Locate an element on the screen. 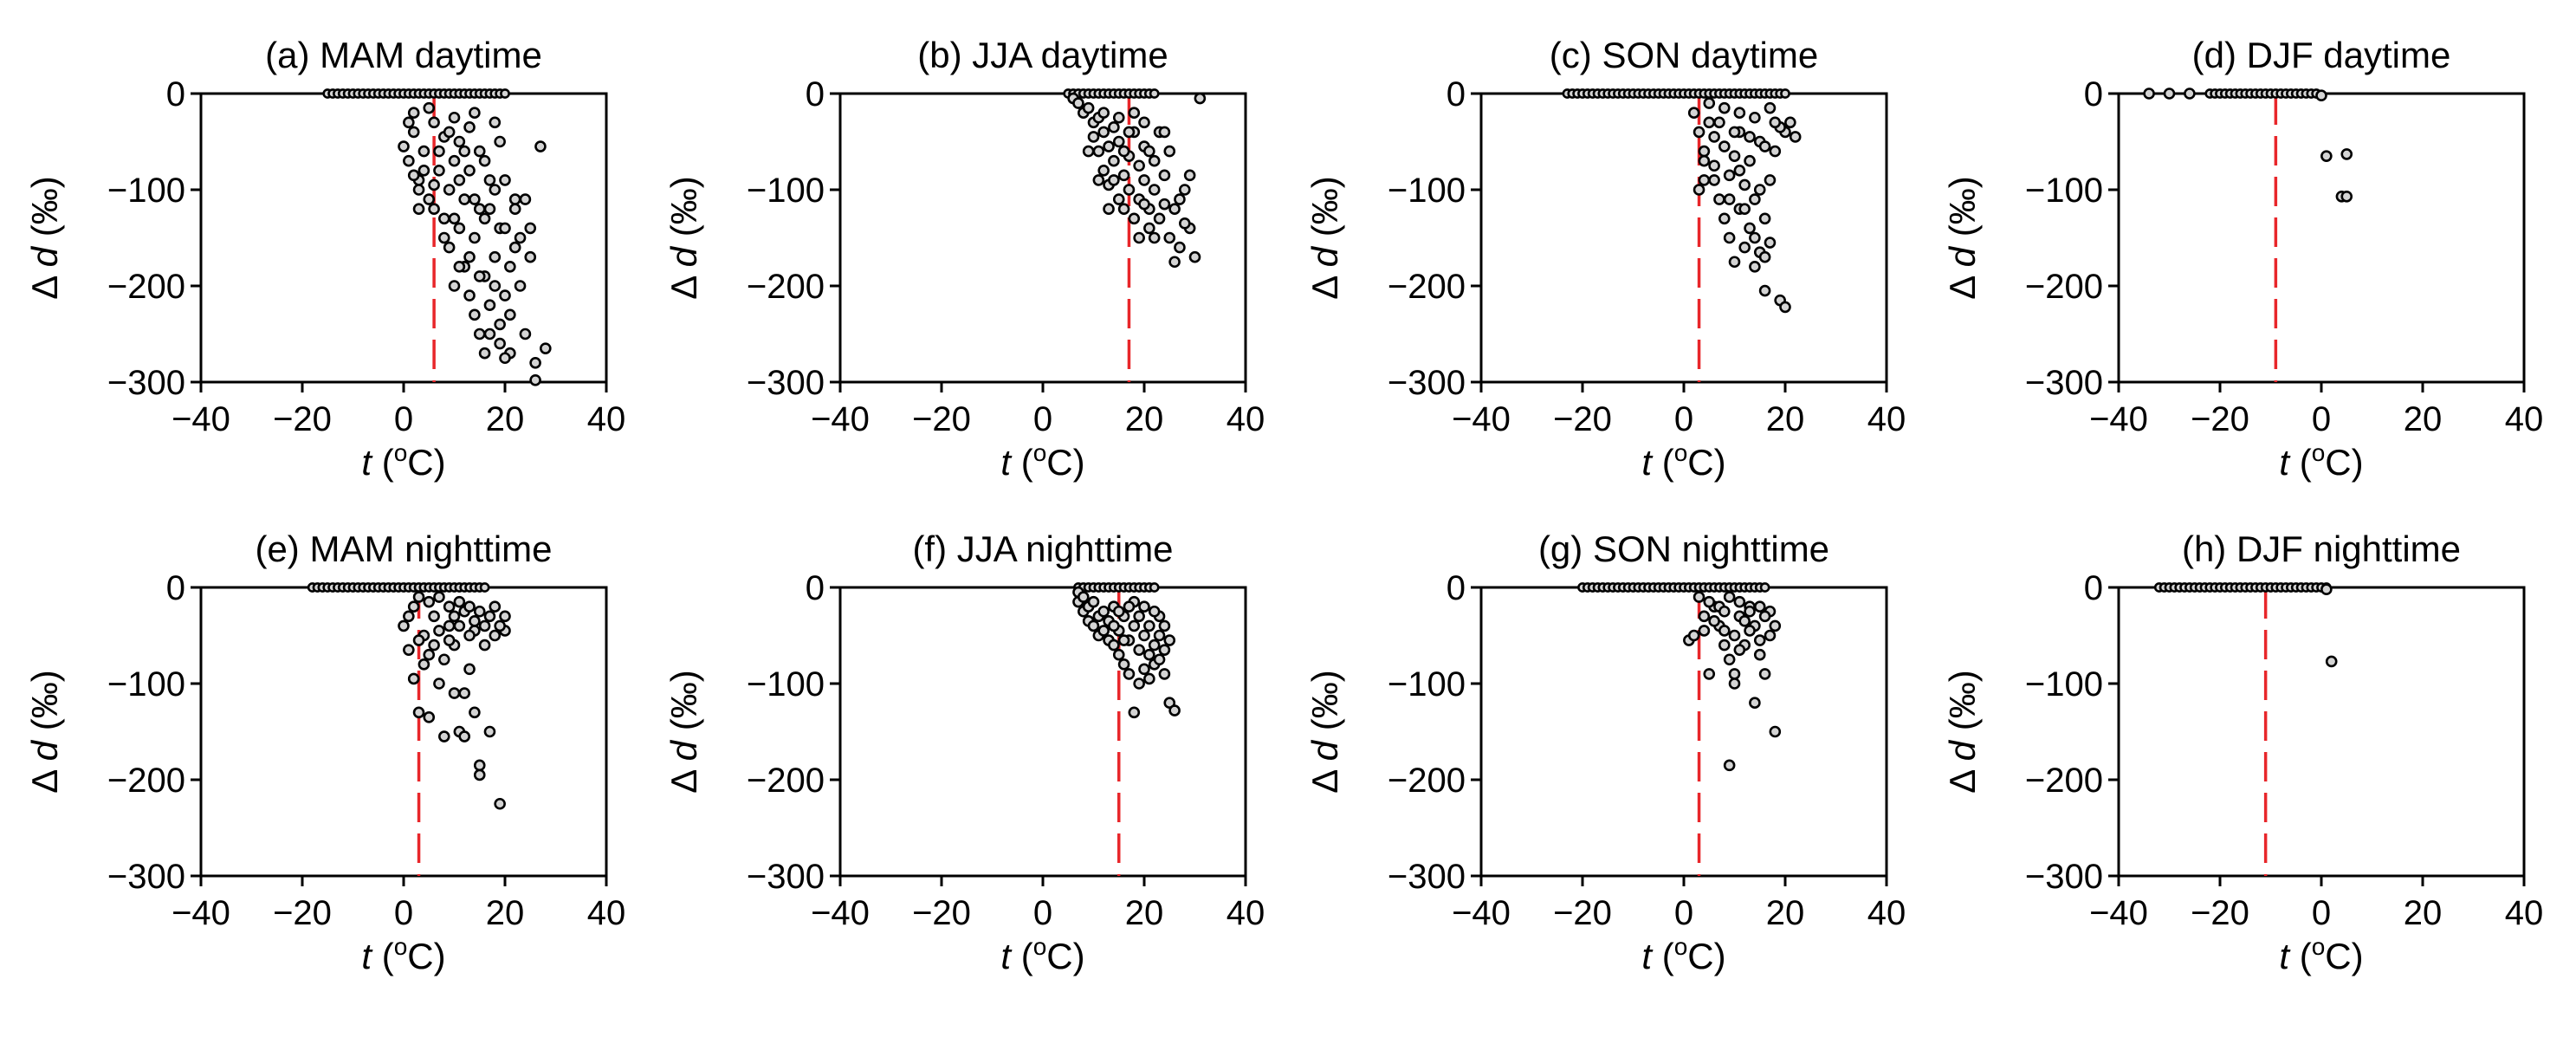 The height and width of the screenshot is (1044, 2576). x-tick-label: −40 is located at coordinates (2118, 419).